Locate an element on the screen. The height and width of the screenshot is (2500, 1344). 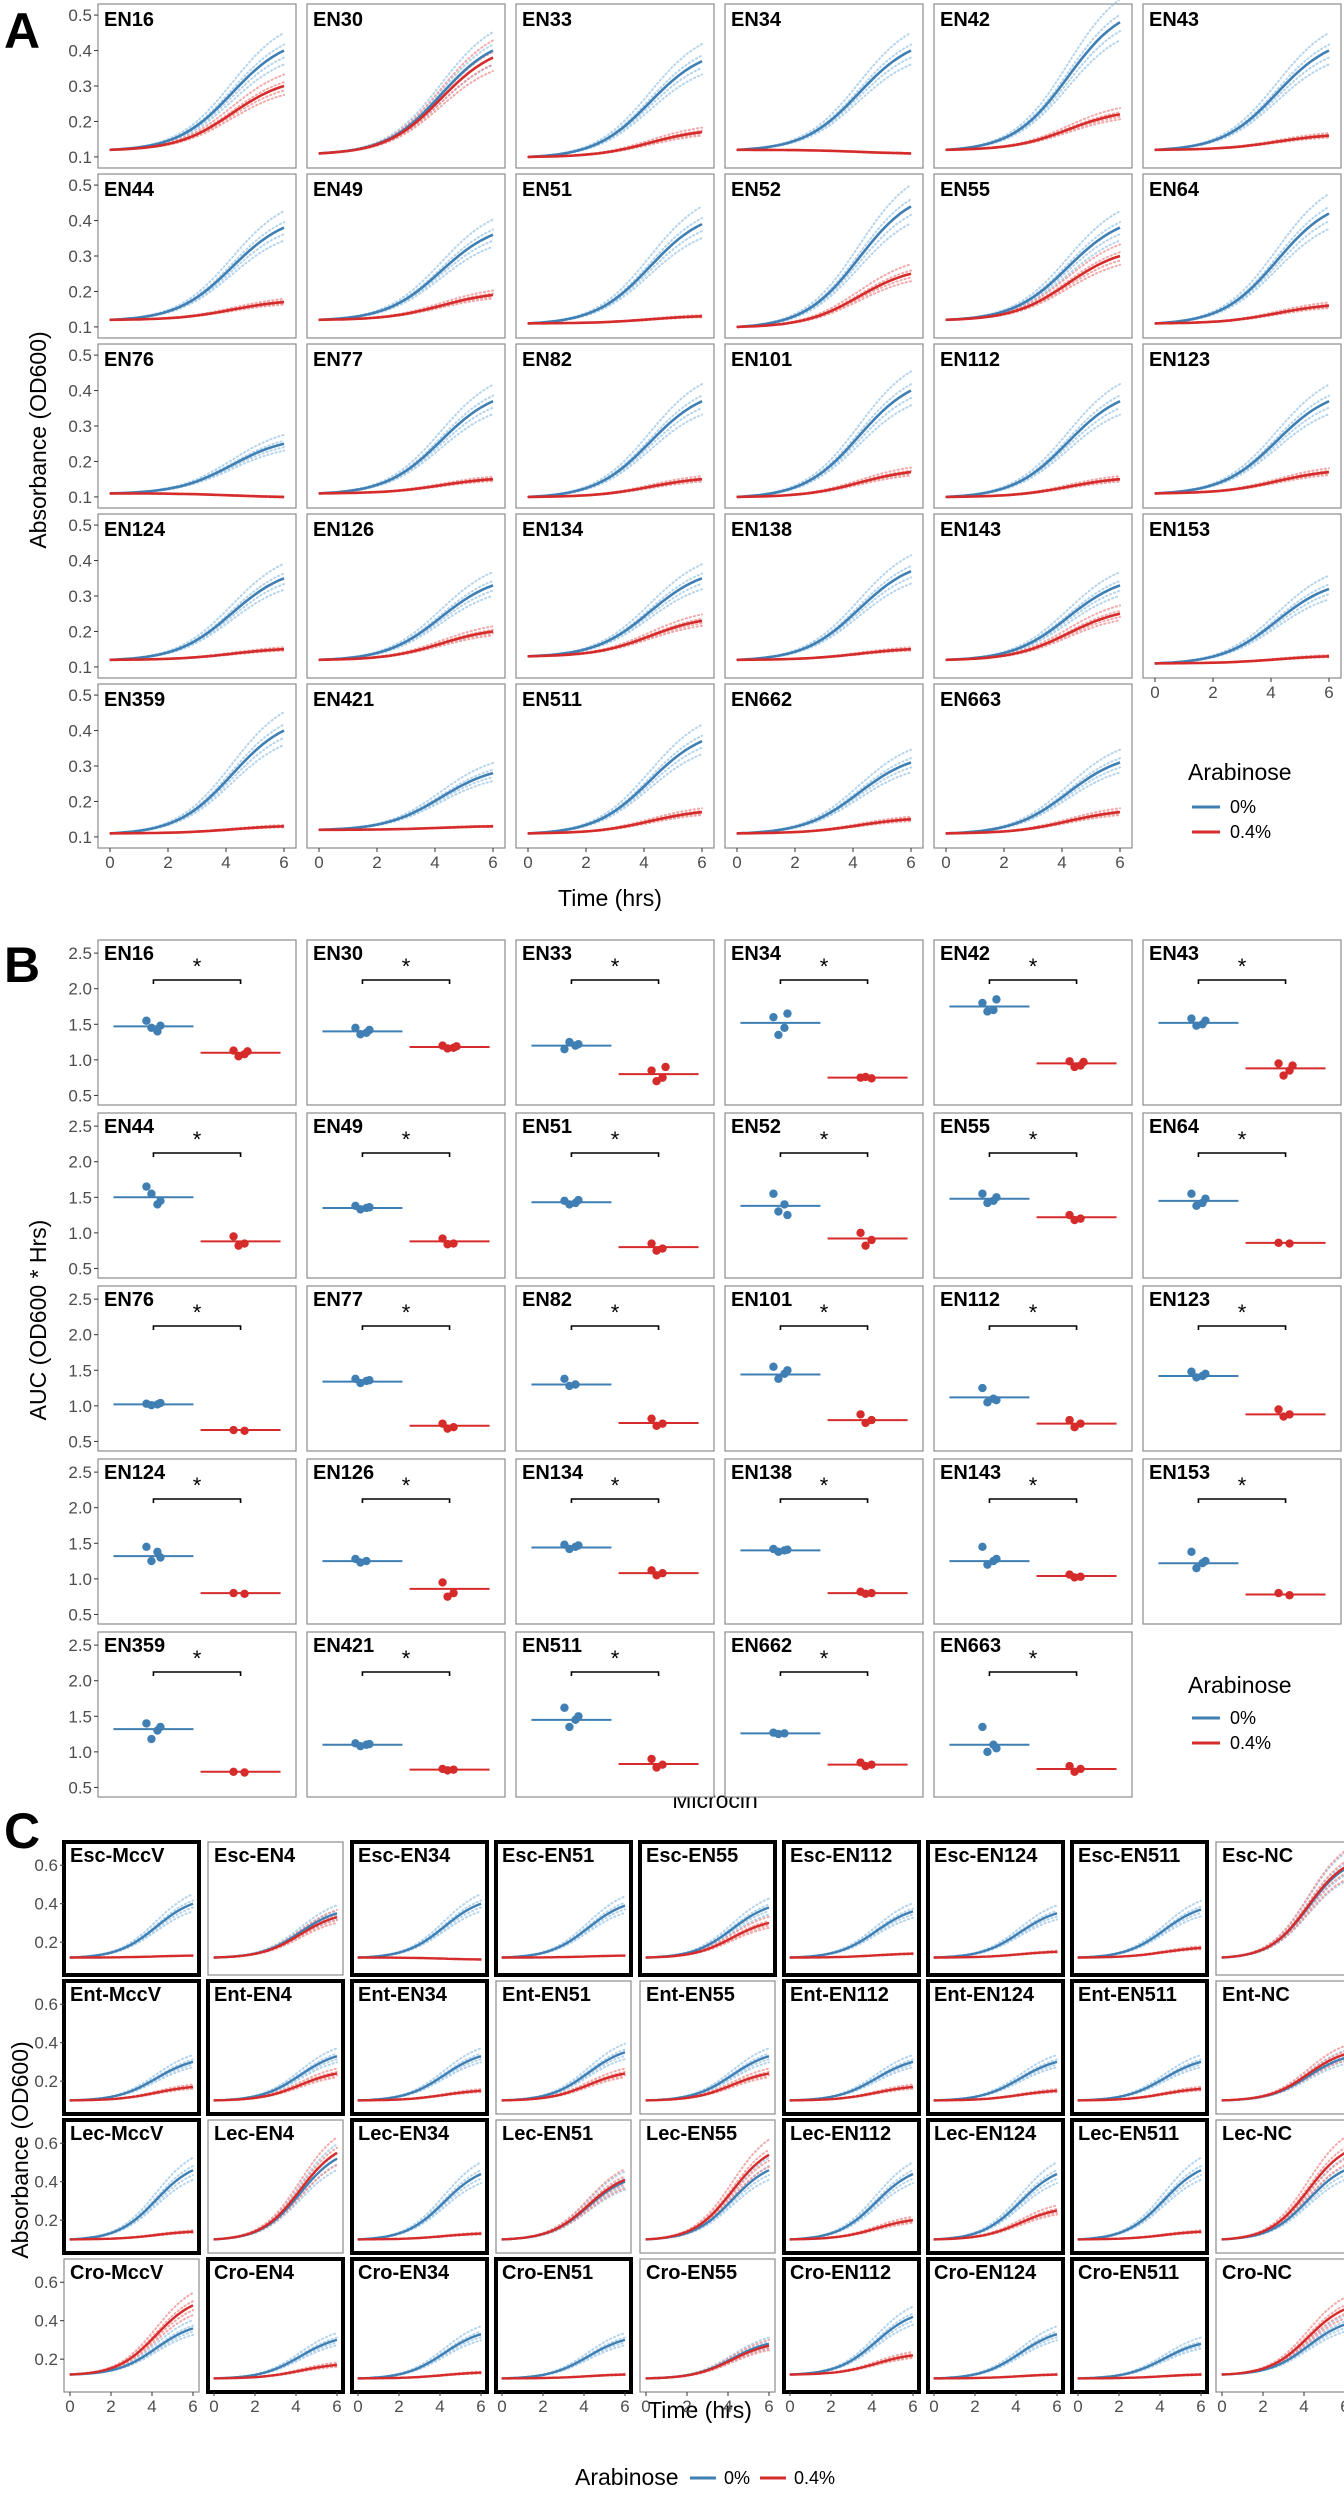
series-0-line-c-lec-mccv is located at coordinates (131, 2205).